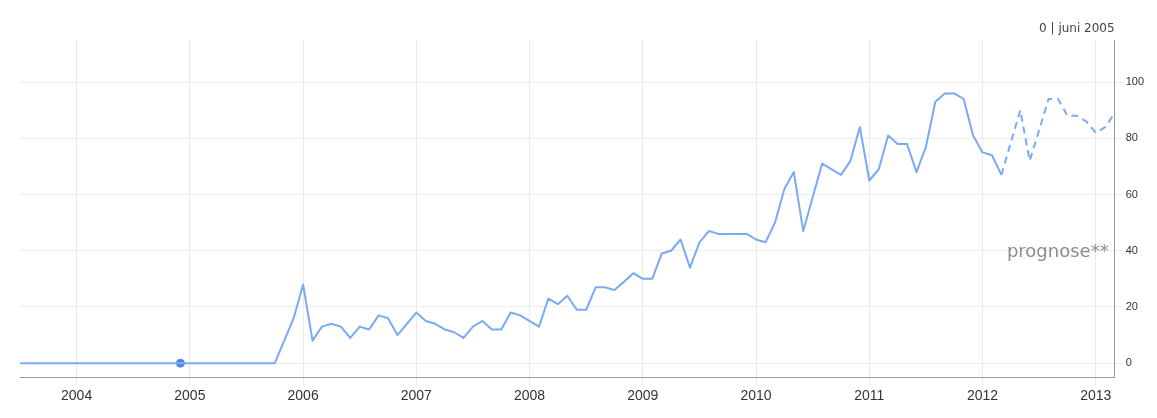 The width and height of the screenshot is (1157, 418). What do you see at coordinates (756, 395) in the screenshot?
I see `x-tick-label: 2010` at bounding box center [756, 395].